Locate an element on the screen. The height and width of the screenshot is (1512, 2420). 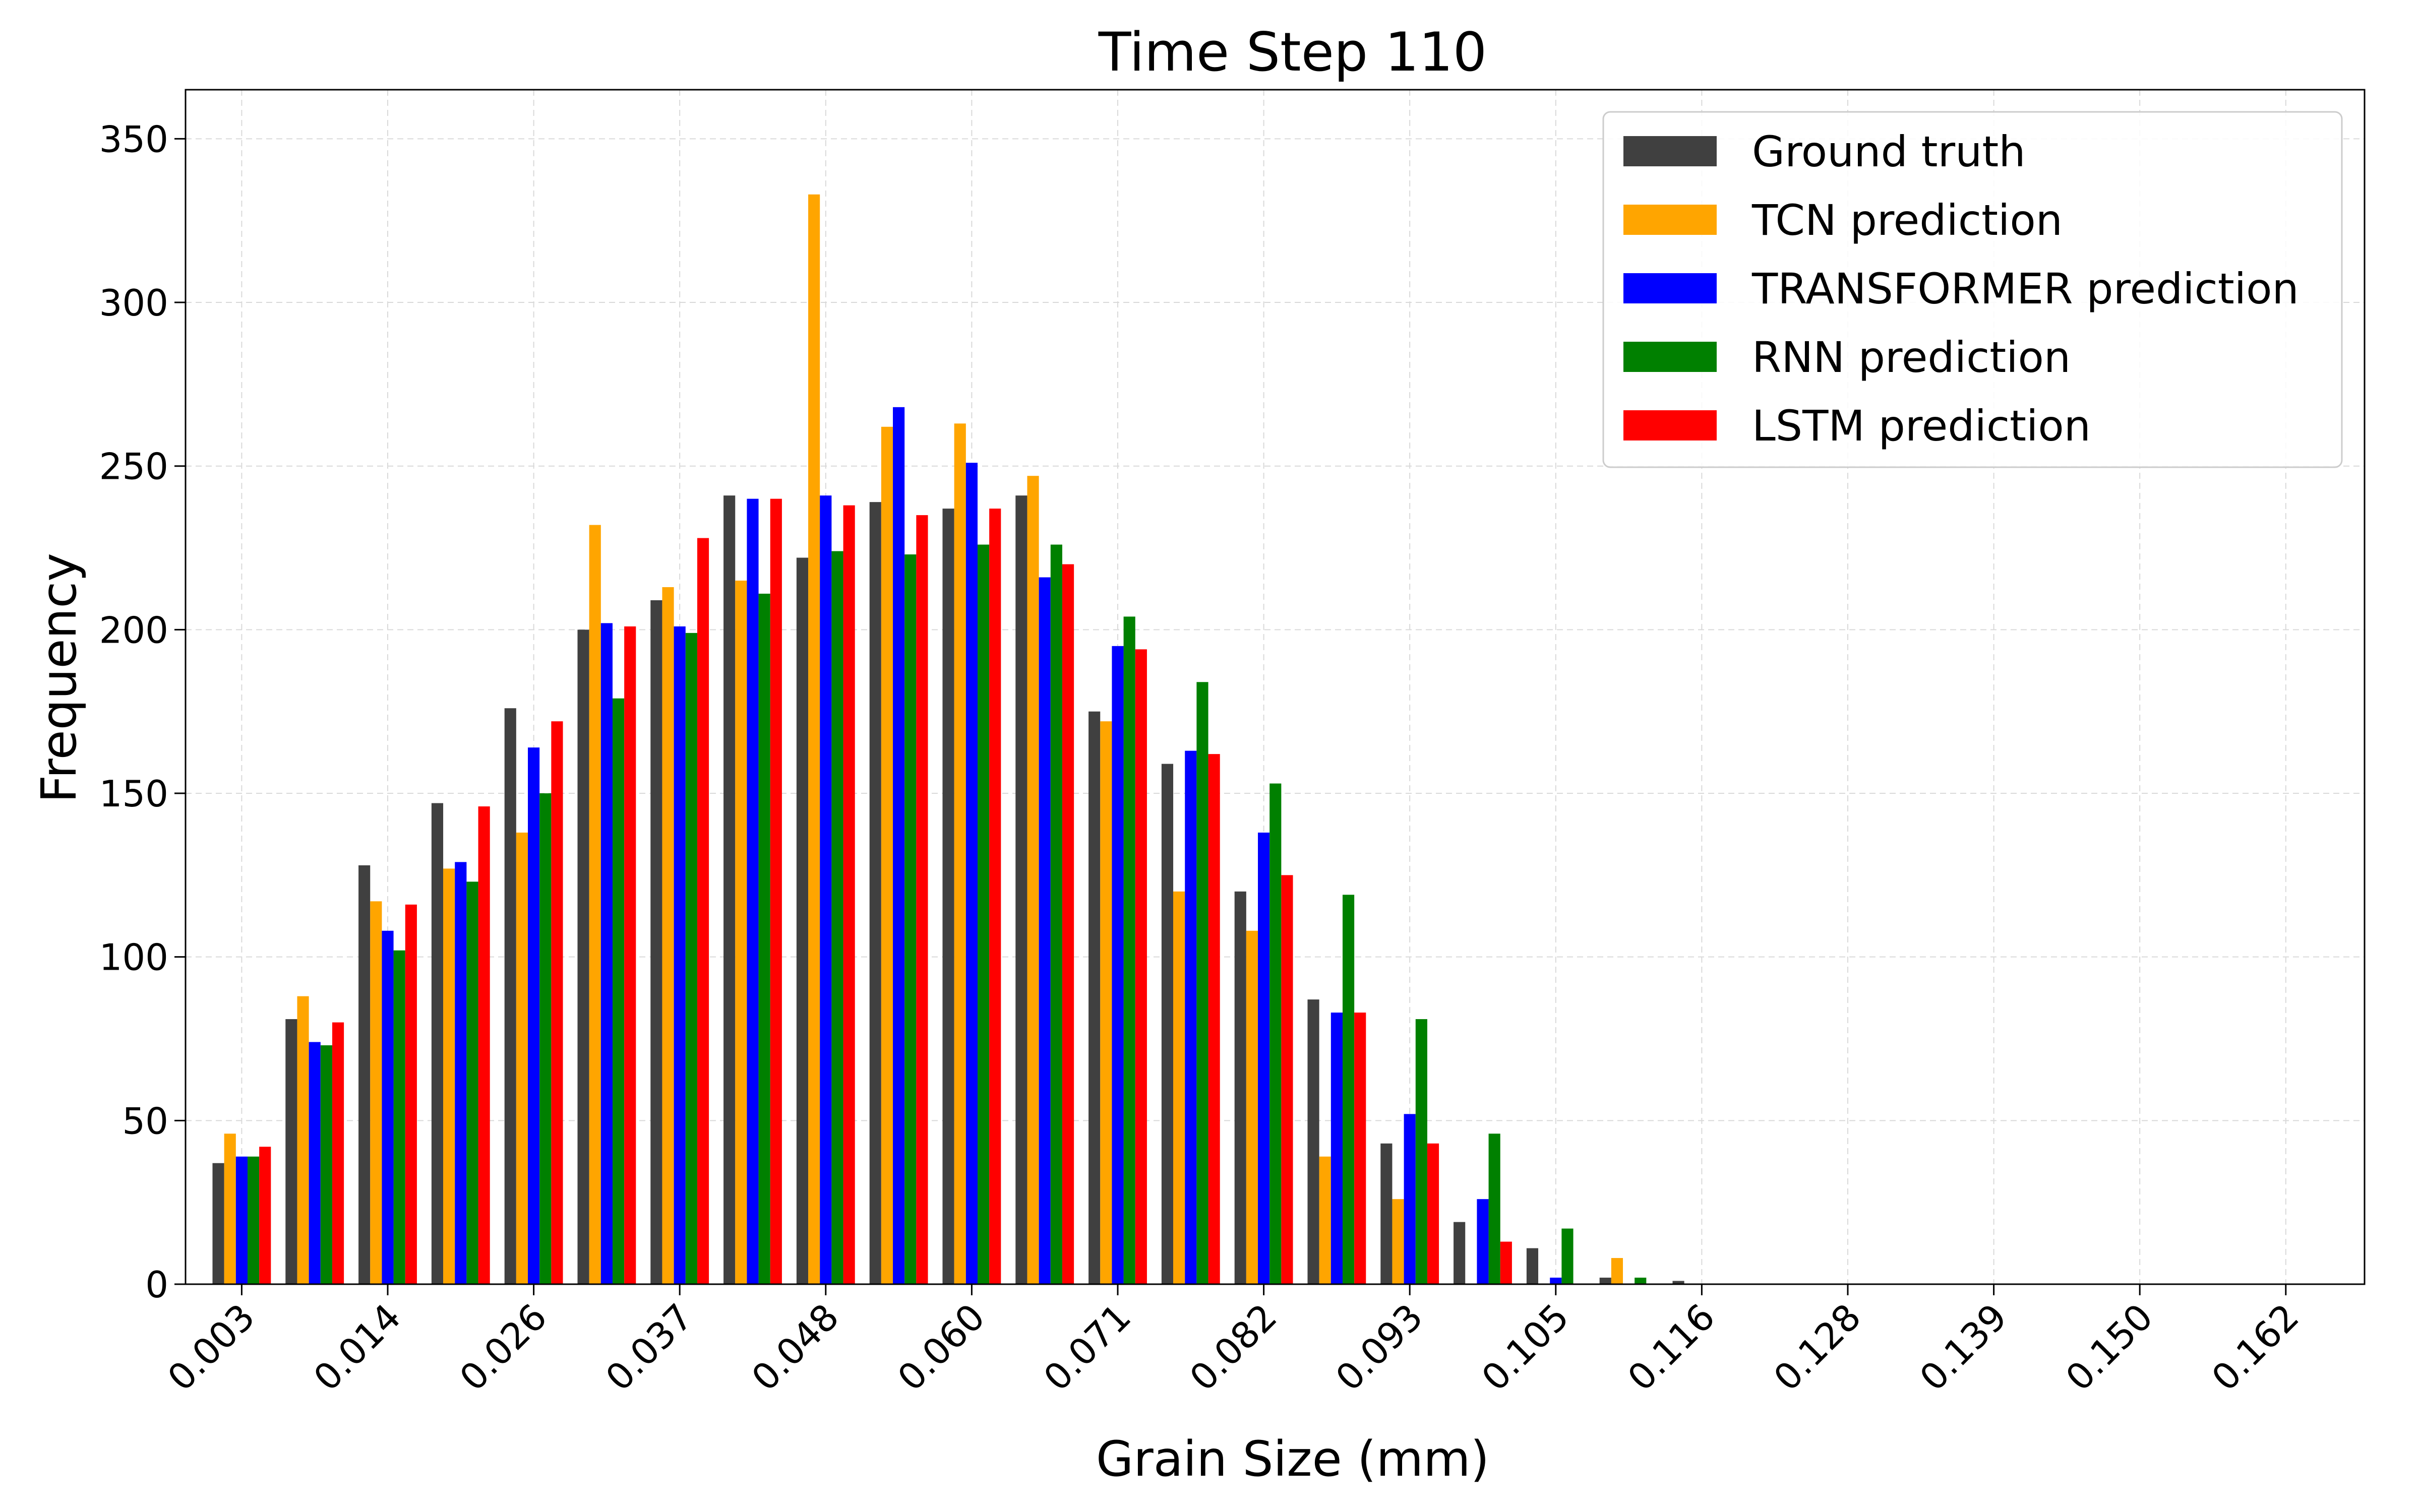
y-tick-label: 250 is located at coordinates (133, 467).